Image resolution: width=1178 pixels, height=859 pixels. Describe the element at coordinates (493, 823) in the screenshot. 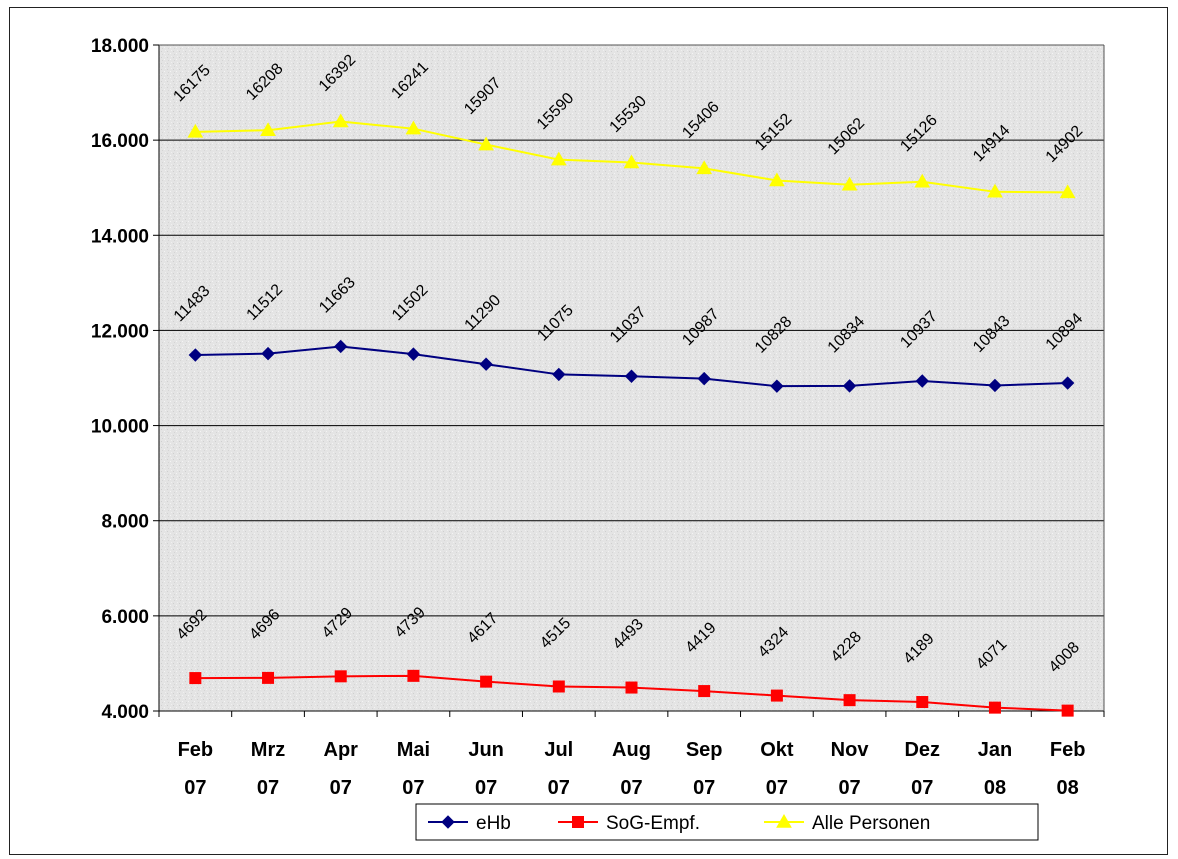

I see `legend-label: eHb` at that location.